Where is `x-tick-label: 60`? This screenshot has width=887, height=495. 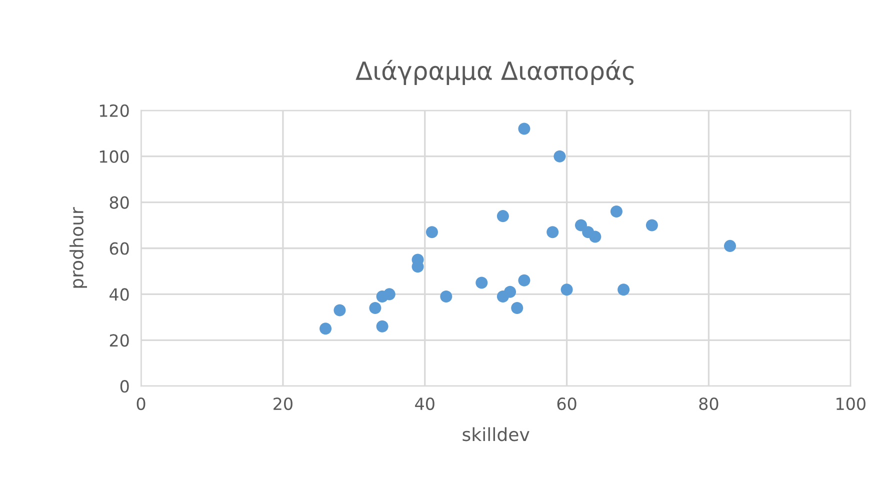
x-tick-label: 60 is located at coordinates (566, 404).